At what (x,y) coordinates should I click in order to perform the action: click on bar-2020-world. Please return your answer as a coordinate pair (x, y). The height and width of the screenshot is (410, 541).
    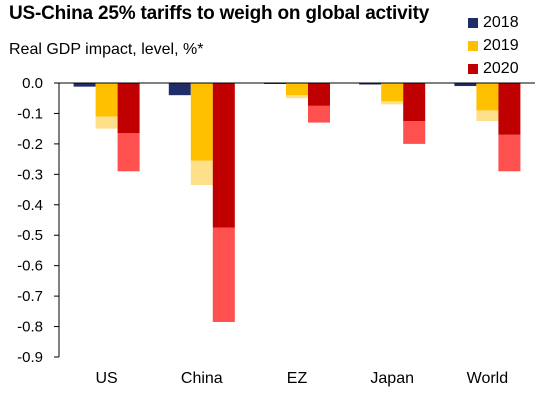
    Looking at the image, I should click on (509, 109).